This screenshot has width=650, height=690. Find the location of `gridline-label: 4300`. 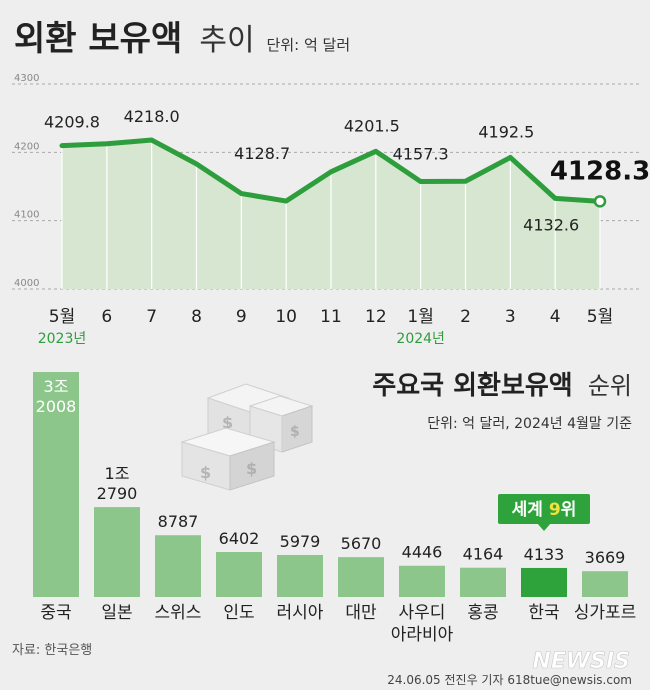

gridline-label: 4300 is located at coordinates (26, 78).